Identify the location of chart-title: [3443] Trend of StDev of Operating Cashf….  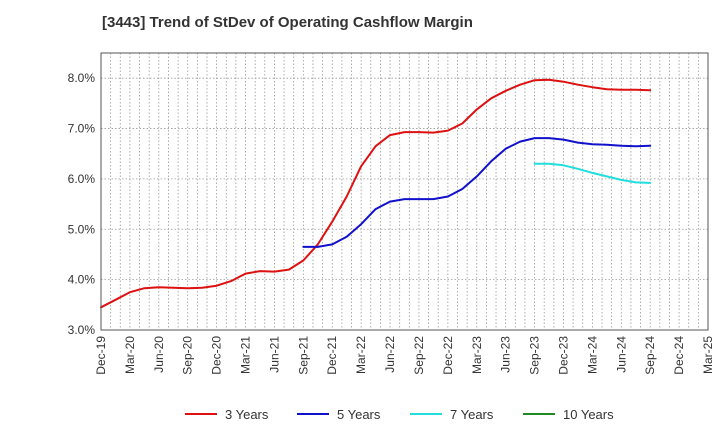
(287, 22).